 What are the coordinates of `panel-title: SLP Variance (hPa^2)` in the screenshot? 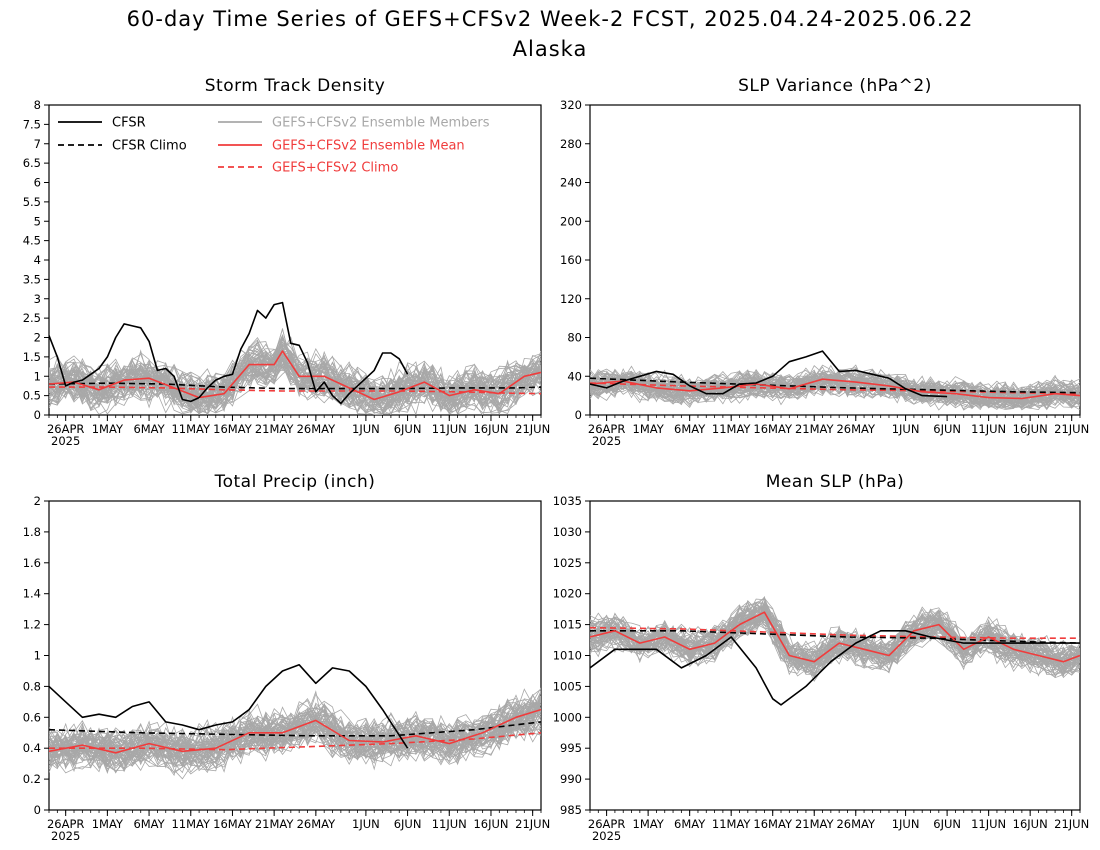 It's located at (835, 86).